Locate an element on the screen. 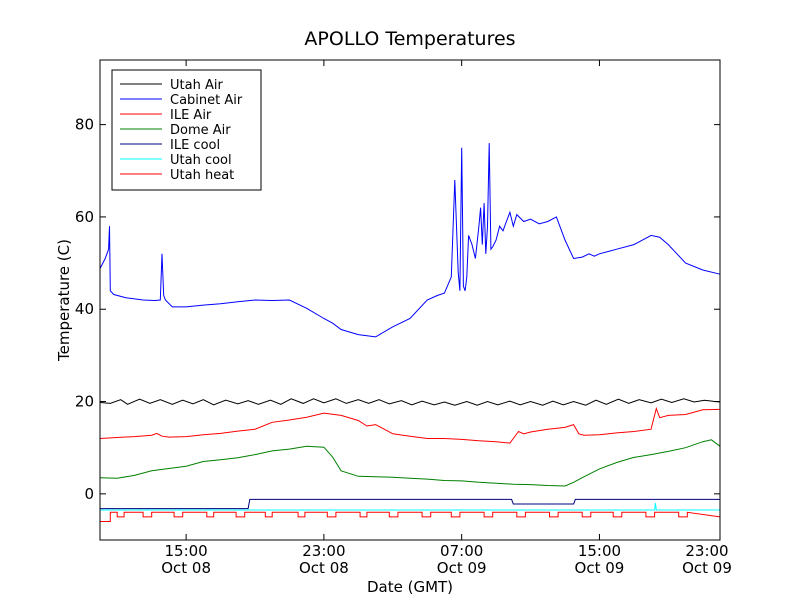  legend-label-ile-cool: ILE cool is located at coordinates (195, 145).